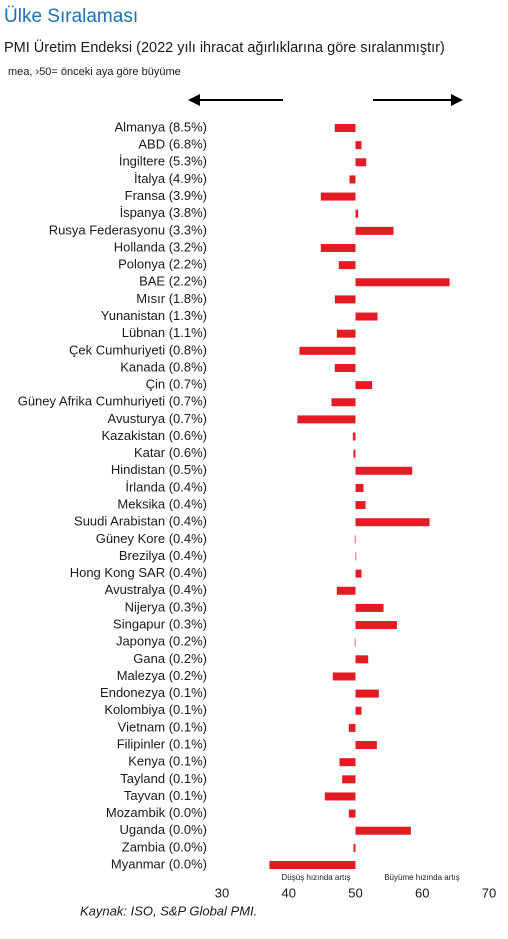 The image size is (508, 939). I want to click on chart-note: mea, ›50= önceki aya göre büyüme, so click(94, 72).